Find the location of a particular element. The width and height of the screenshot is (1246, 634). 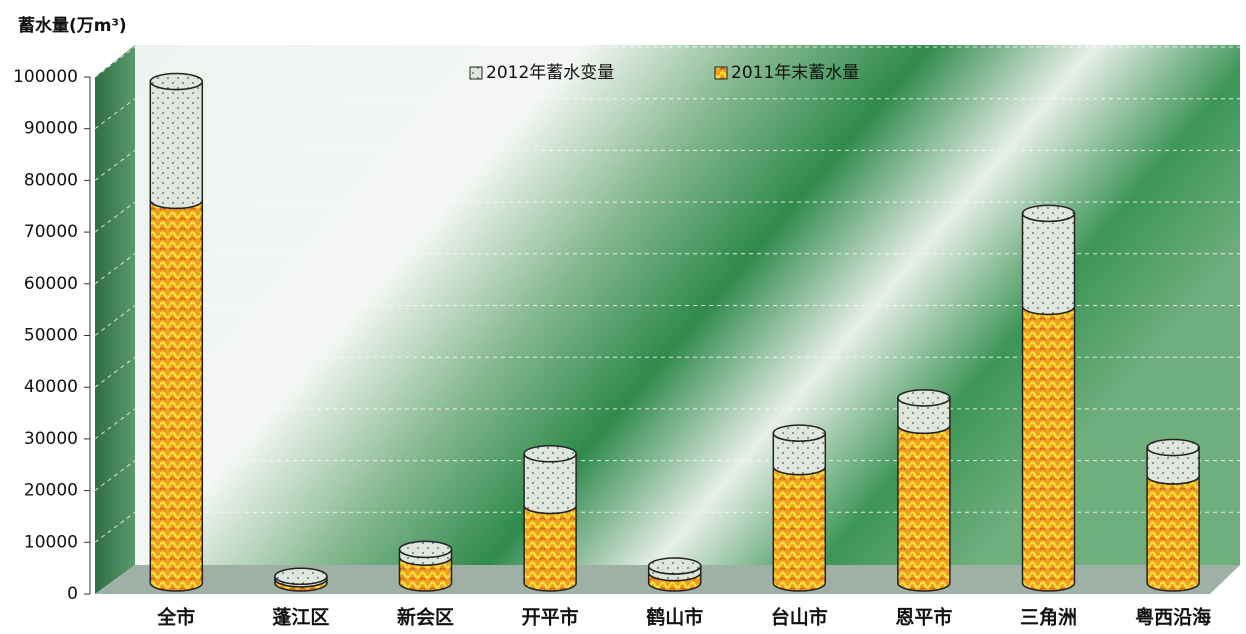

x-tick-label: 新会区 is located at coordinates (425, 617).